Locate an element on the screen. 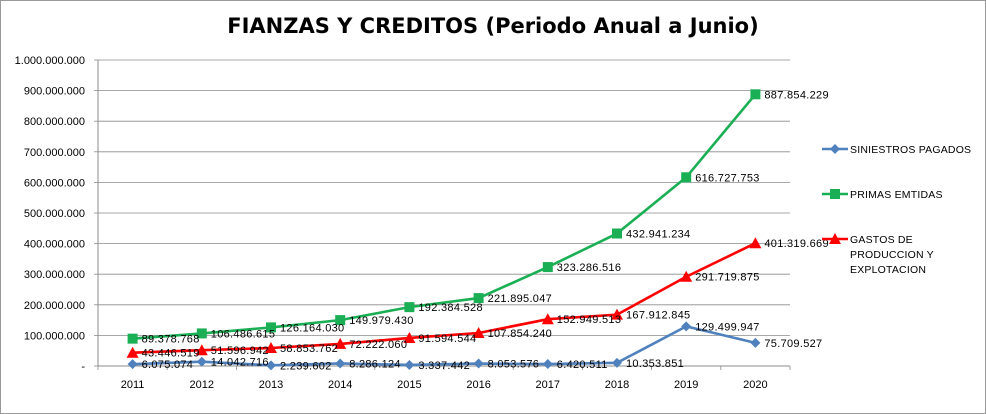 This screenshot has height=414, width=986. data-label: 149.979.430 is located at coordinates (381, 321).